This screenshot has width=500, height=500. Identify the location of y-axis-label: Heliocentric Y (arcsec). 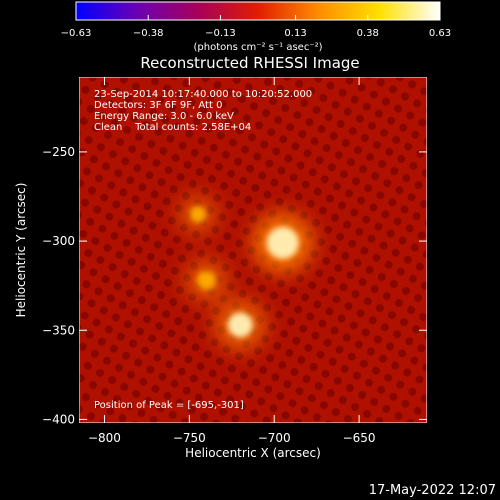
(21, 250).